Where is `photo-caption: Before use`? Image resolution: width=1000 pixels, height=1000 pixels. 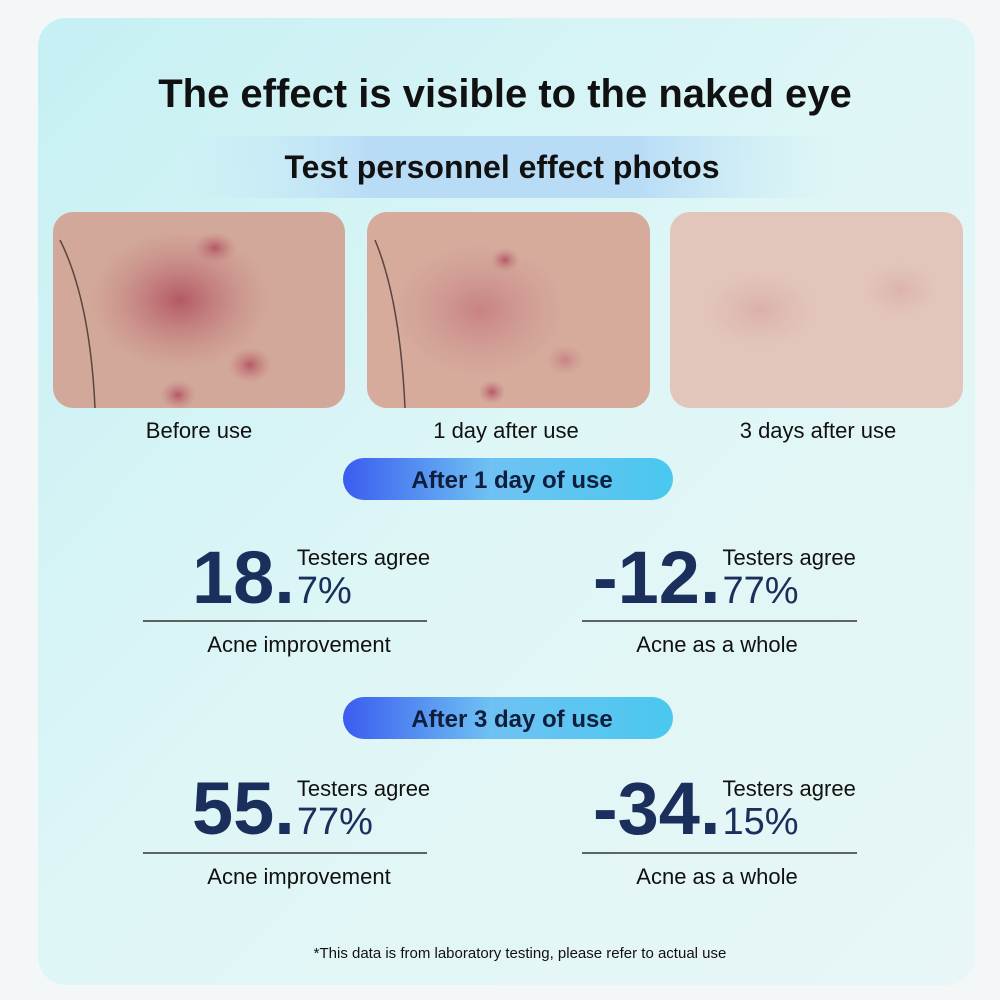 photo-caption: Before use is located at coordinates (199, 430).